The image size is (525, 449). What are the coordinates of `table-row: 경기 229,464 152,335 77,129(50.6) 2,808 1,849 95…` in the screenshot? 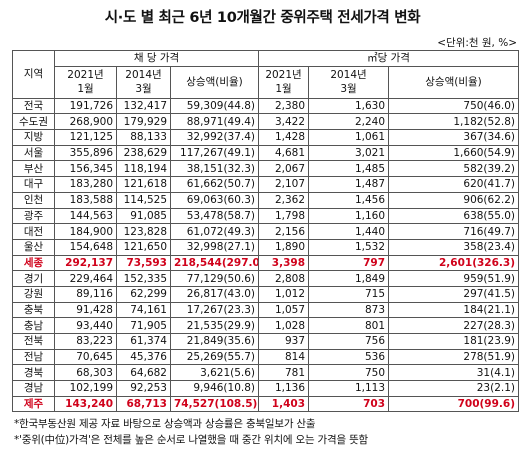 It's located at (266, 278).